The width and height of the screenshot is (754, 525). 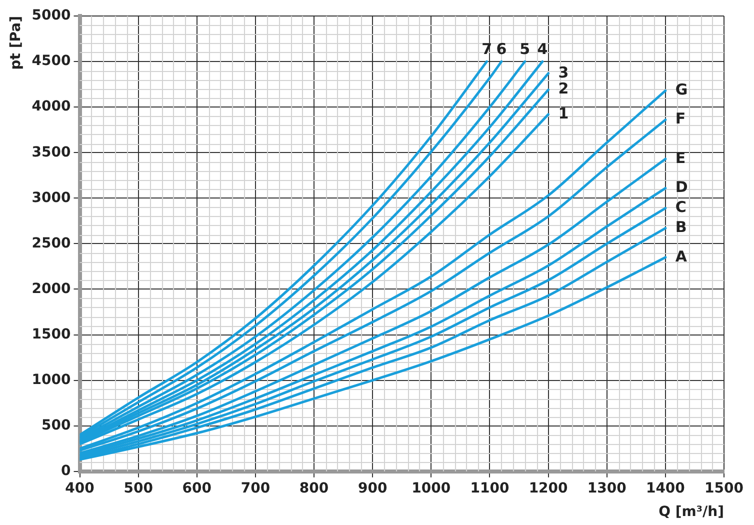 What do you see at coordinates (501, 49) in the screenshot?
I see `series-label: 6` at bounding box center [501, 49].